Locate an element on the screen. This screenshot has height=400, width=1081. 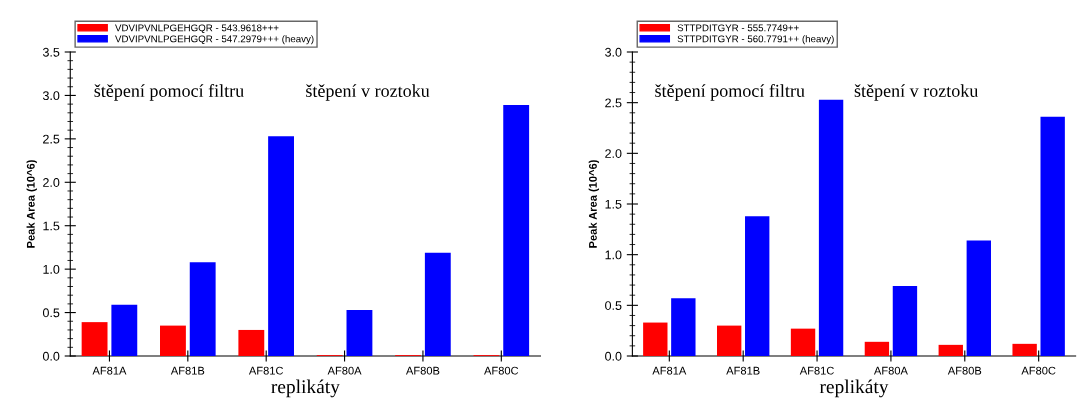
legend-label: VDVIPVNLPGEHGQR - 543.9618+++ is located at coordinates (197, 29).